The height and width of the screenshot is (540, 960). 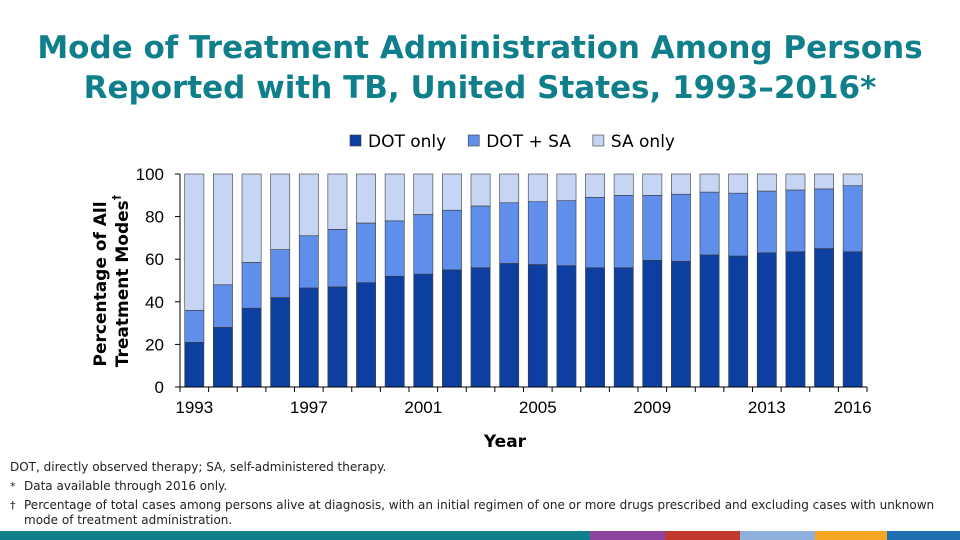 I want to click on bar-2001-sa-only, so click(x=423, y=194).